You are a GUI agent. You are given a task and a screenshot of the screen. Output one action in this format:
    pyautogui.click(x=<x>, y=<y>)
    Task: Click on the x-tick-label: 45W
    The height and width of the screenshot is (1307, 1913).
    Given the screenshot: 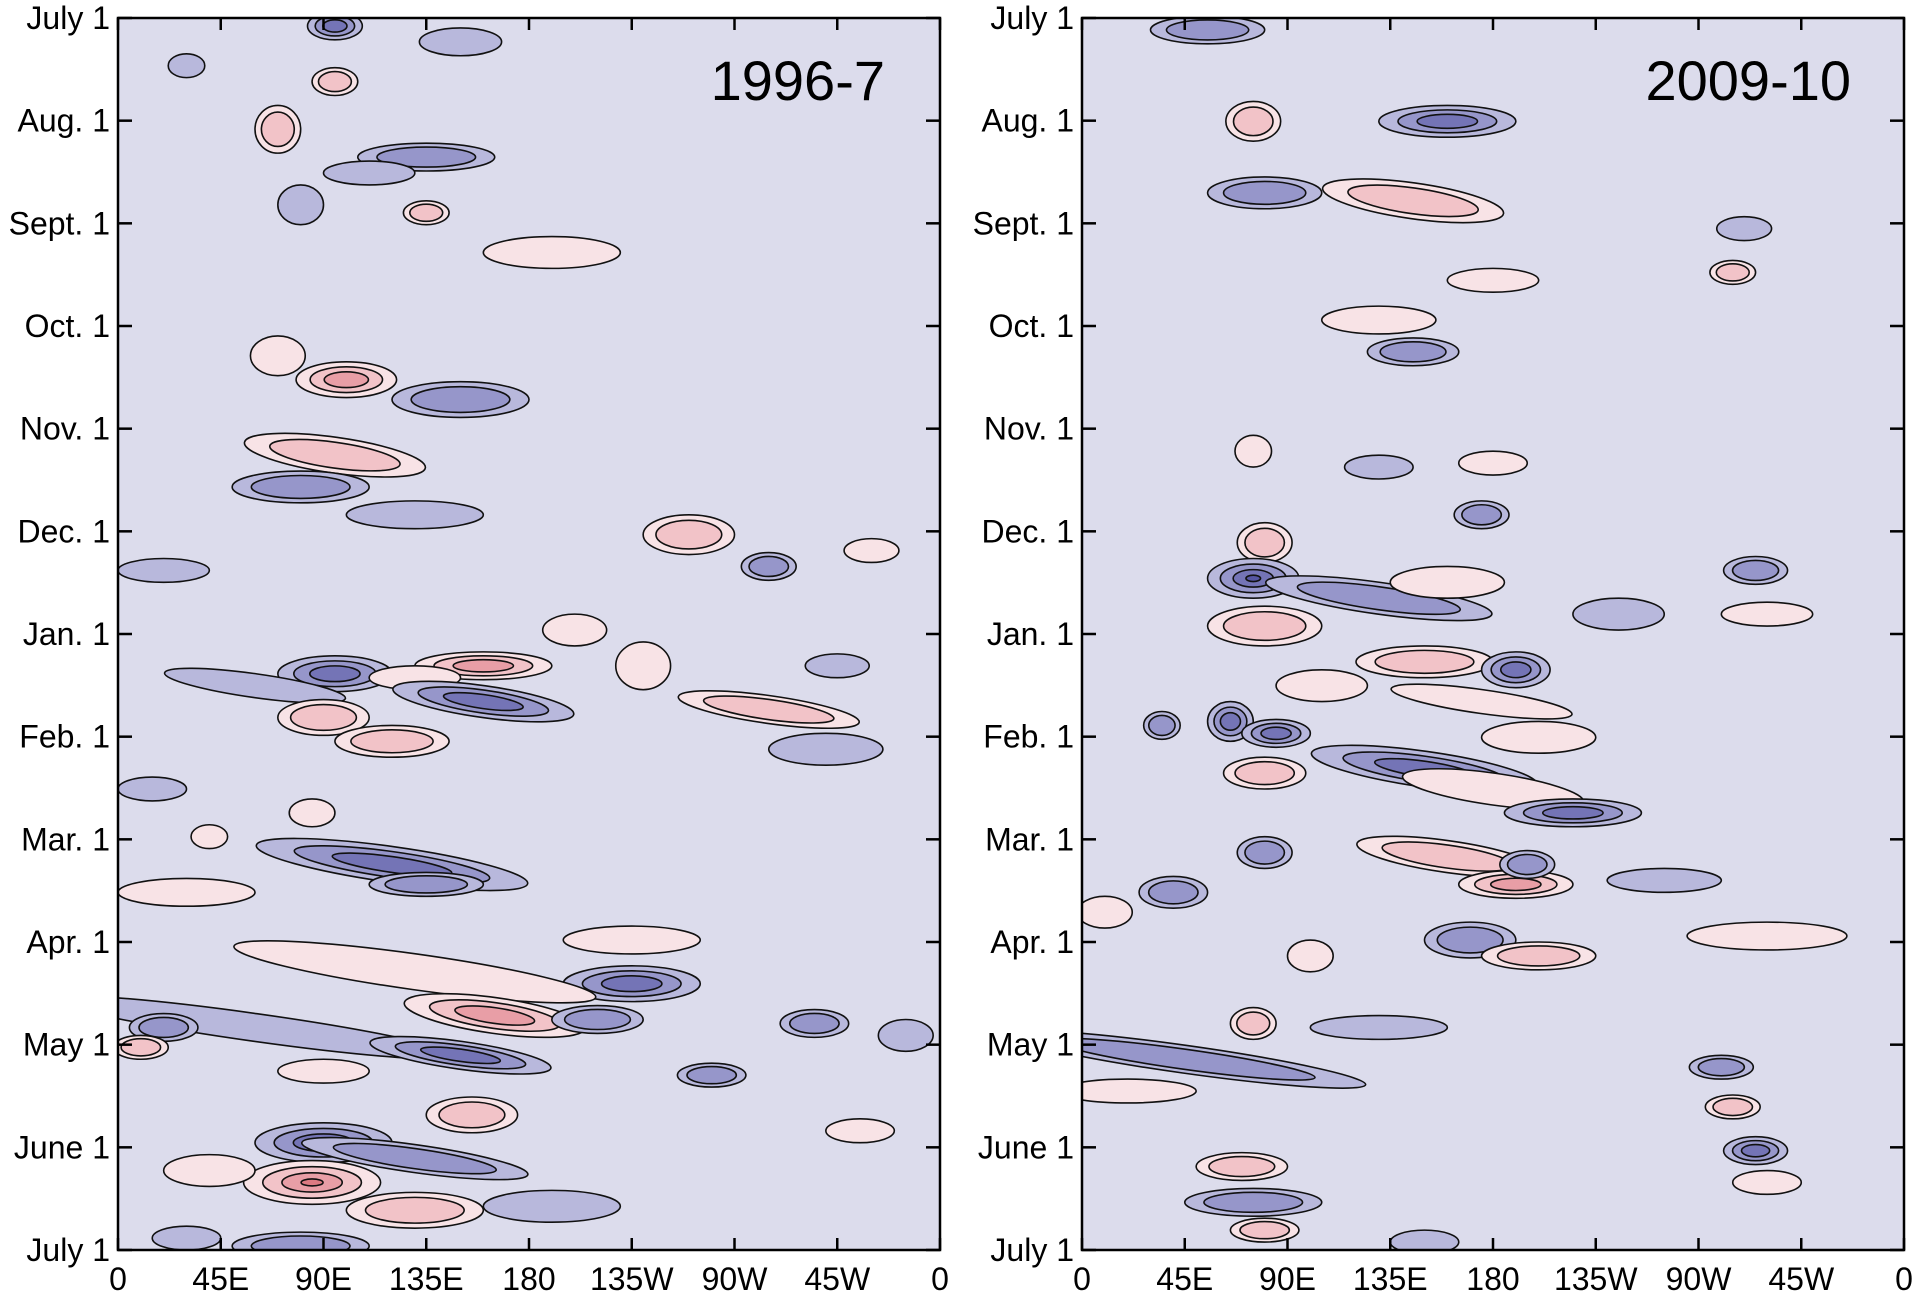 What is the action you would take?
    pyautogui.click(x=837, y=1279)
    